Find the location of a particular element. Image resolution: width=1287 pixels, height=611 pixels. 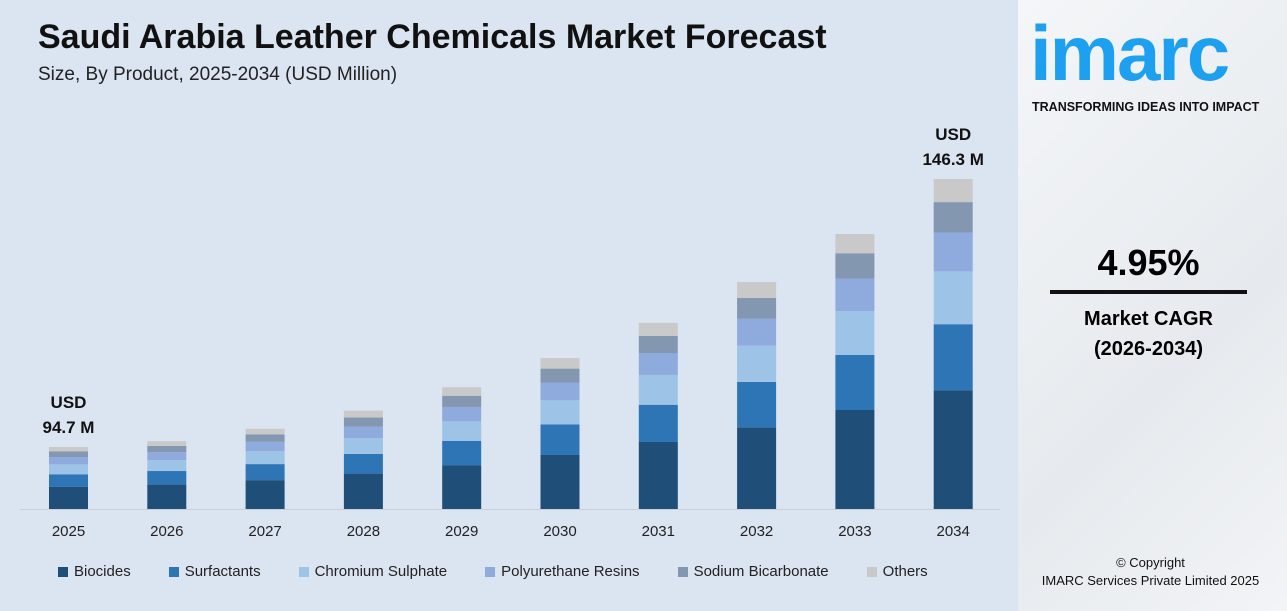

legend-item: Biocides is located at coordinates (94, 571).